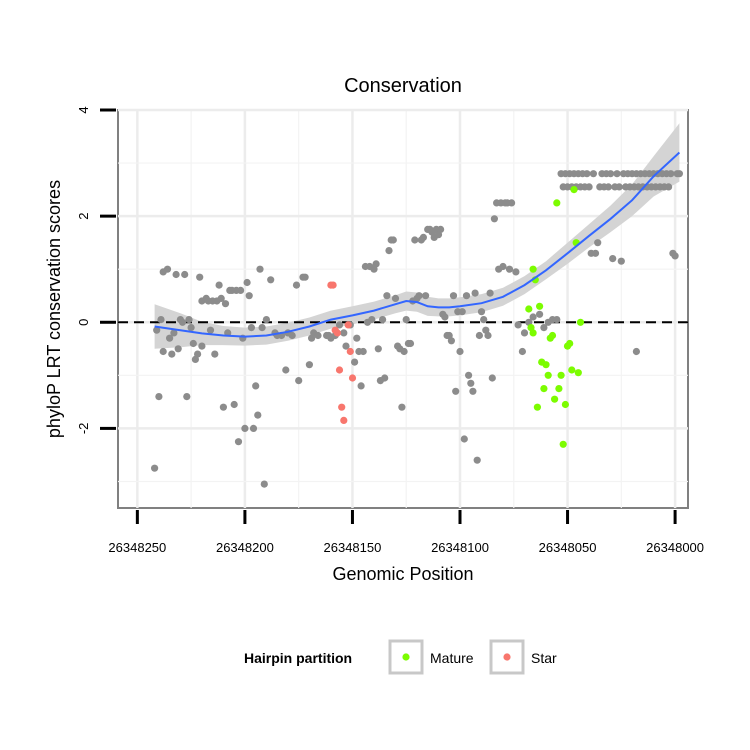 The image size is (750, 750). What do you see at coordinates (137, 547) in the screenshot?
I see `x-tick-label: 26348250` at bounding box center [137, 547].